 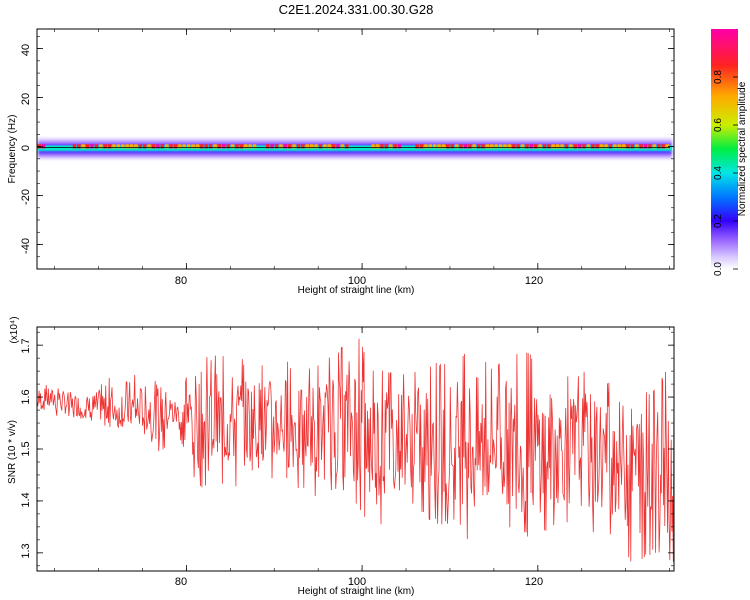 I want to click on figure-title: C2E1.2024.331.00.30.G28, so click(x=356, y=9).